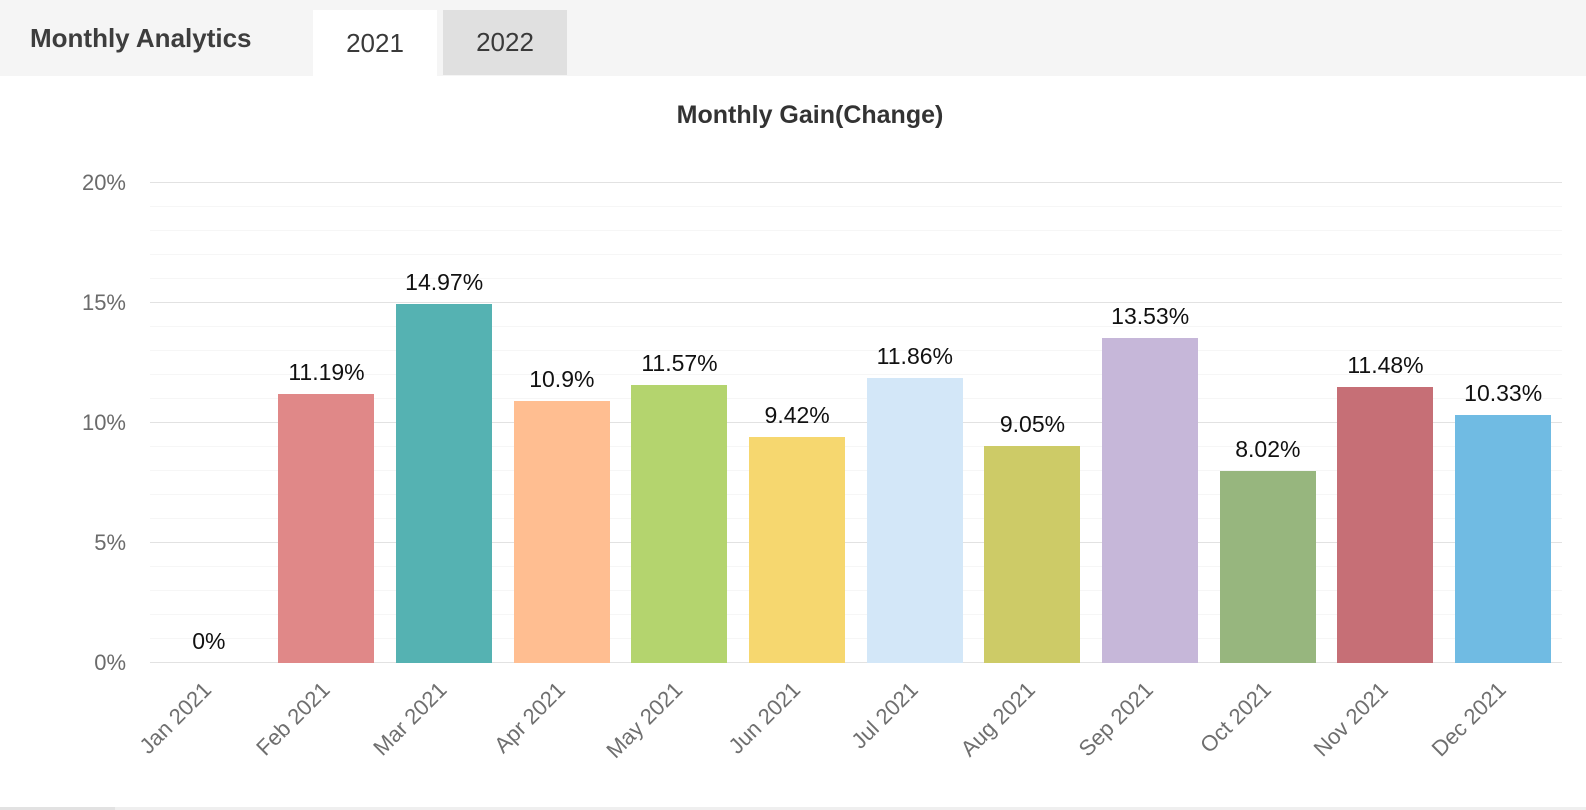 This screenshot has width=1586, height=810. Describe the element at coordinates (793, 41) in the screenshot. I see `tab-bar: Monthly Analytics 2021 2022` at that location.